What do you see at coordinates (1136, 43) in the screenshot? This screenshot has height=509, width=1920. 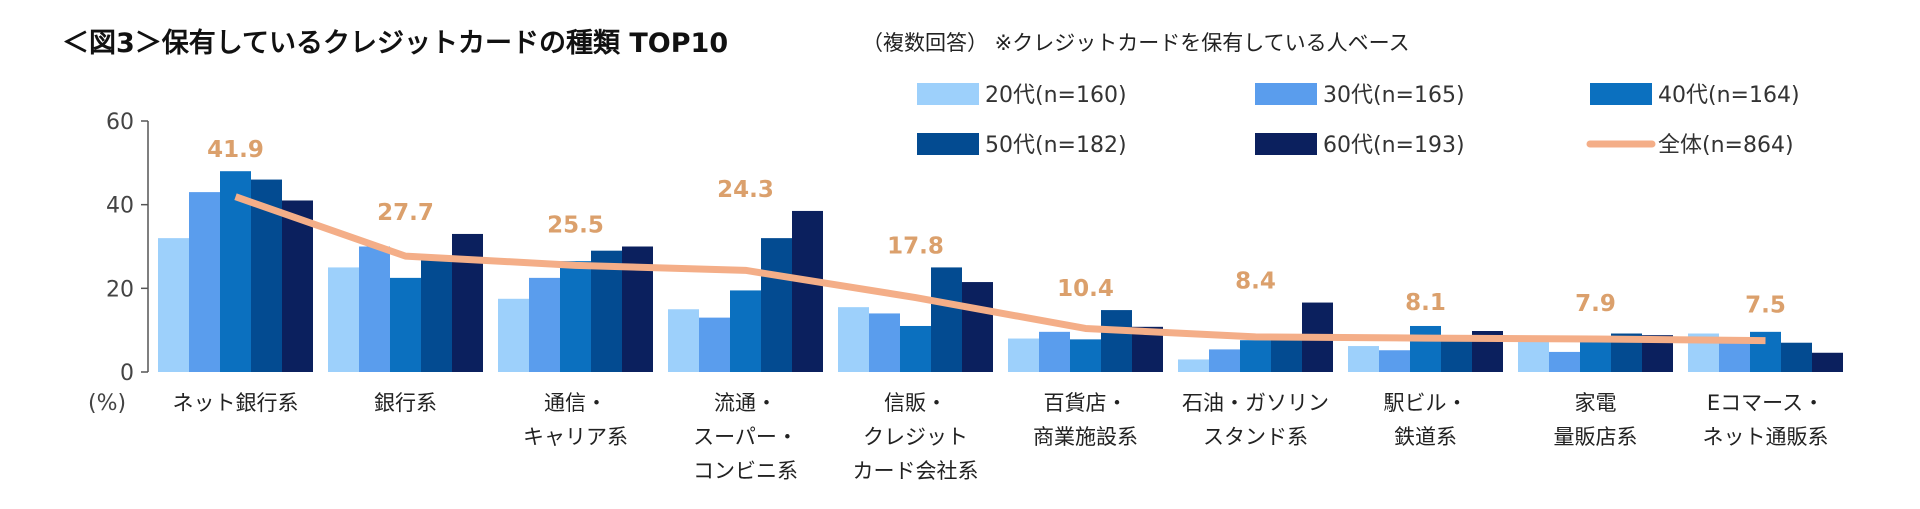 I see `chart-subtitle: （複数回答） ※クレジットカードを保有している人ベース` at bounding box center [1136, 43].